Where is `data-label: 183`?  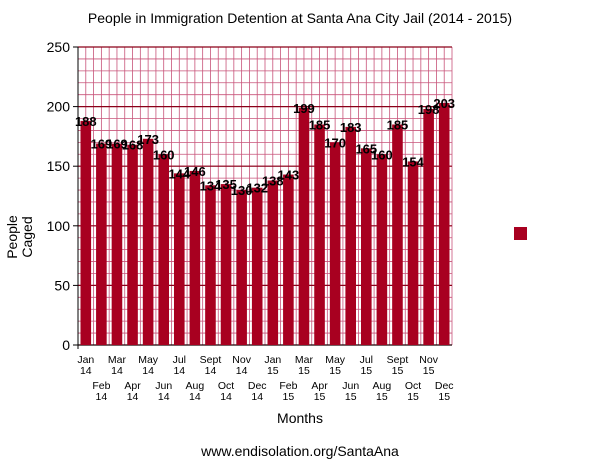 data-label: 183 is located at coordinates (351, 127).